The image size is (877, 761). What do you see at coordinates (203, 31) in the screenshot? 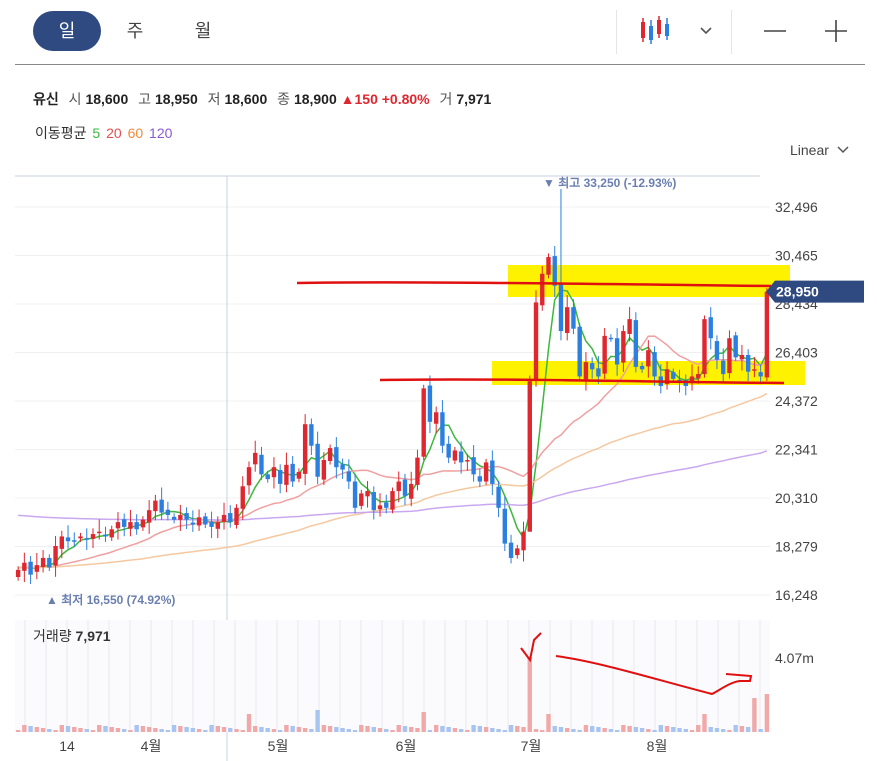
I see `tab-monthly: 월` at bounding box center [203, 31].